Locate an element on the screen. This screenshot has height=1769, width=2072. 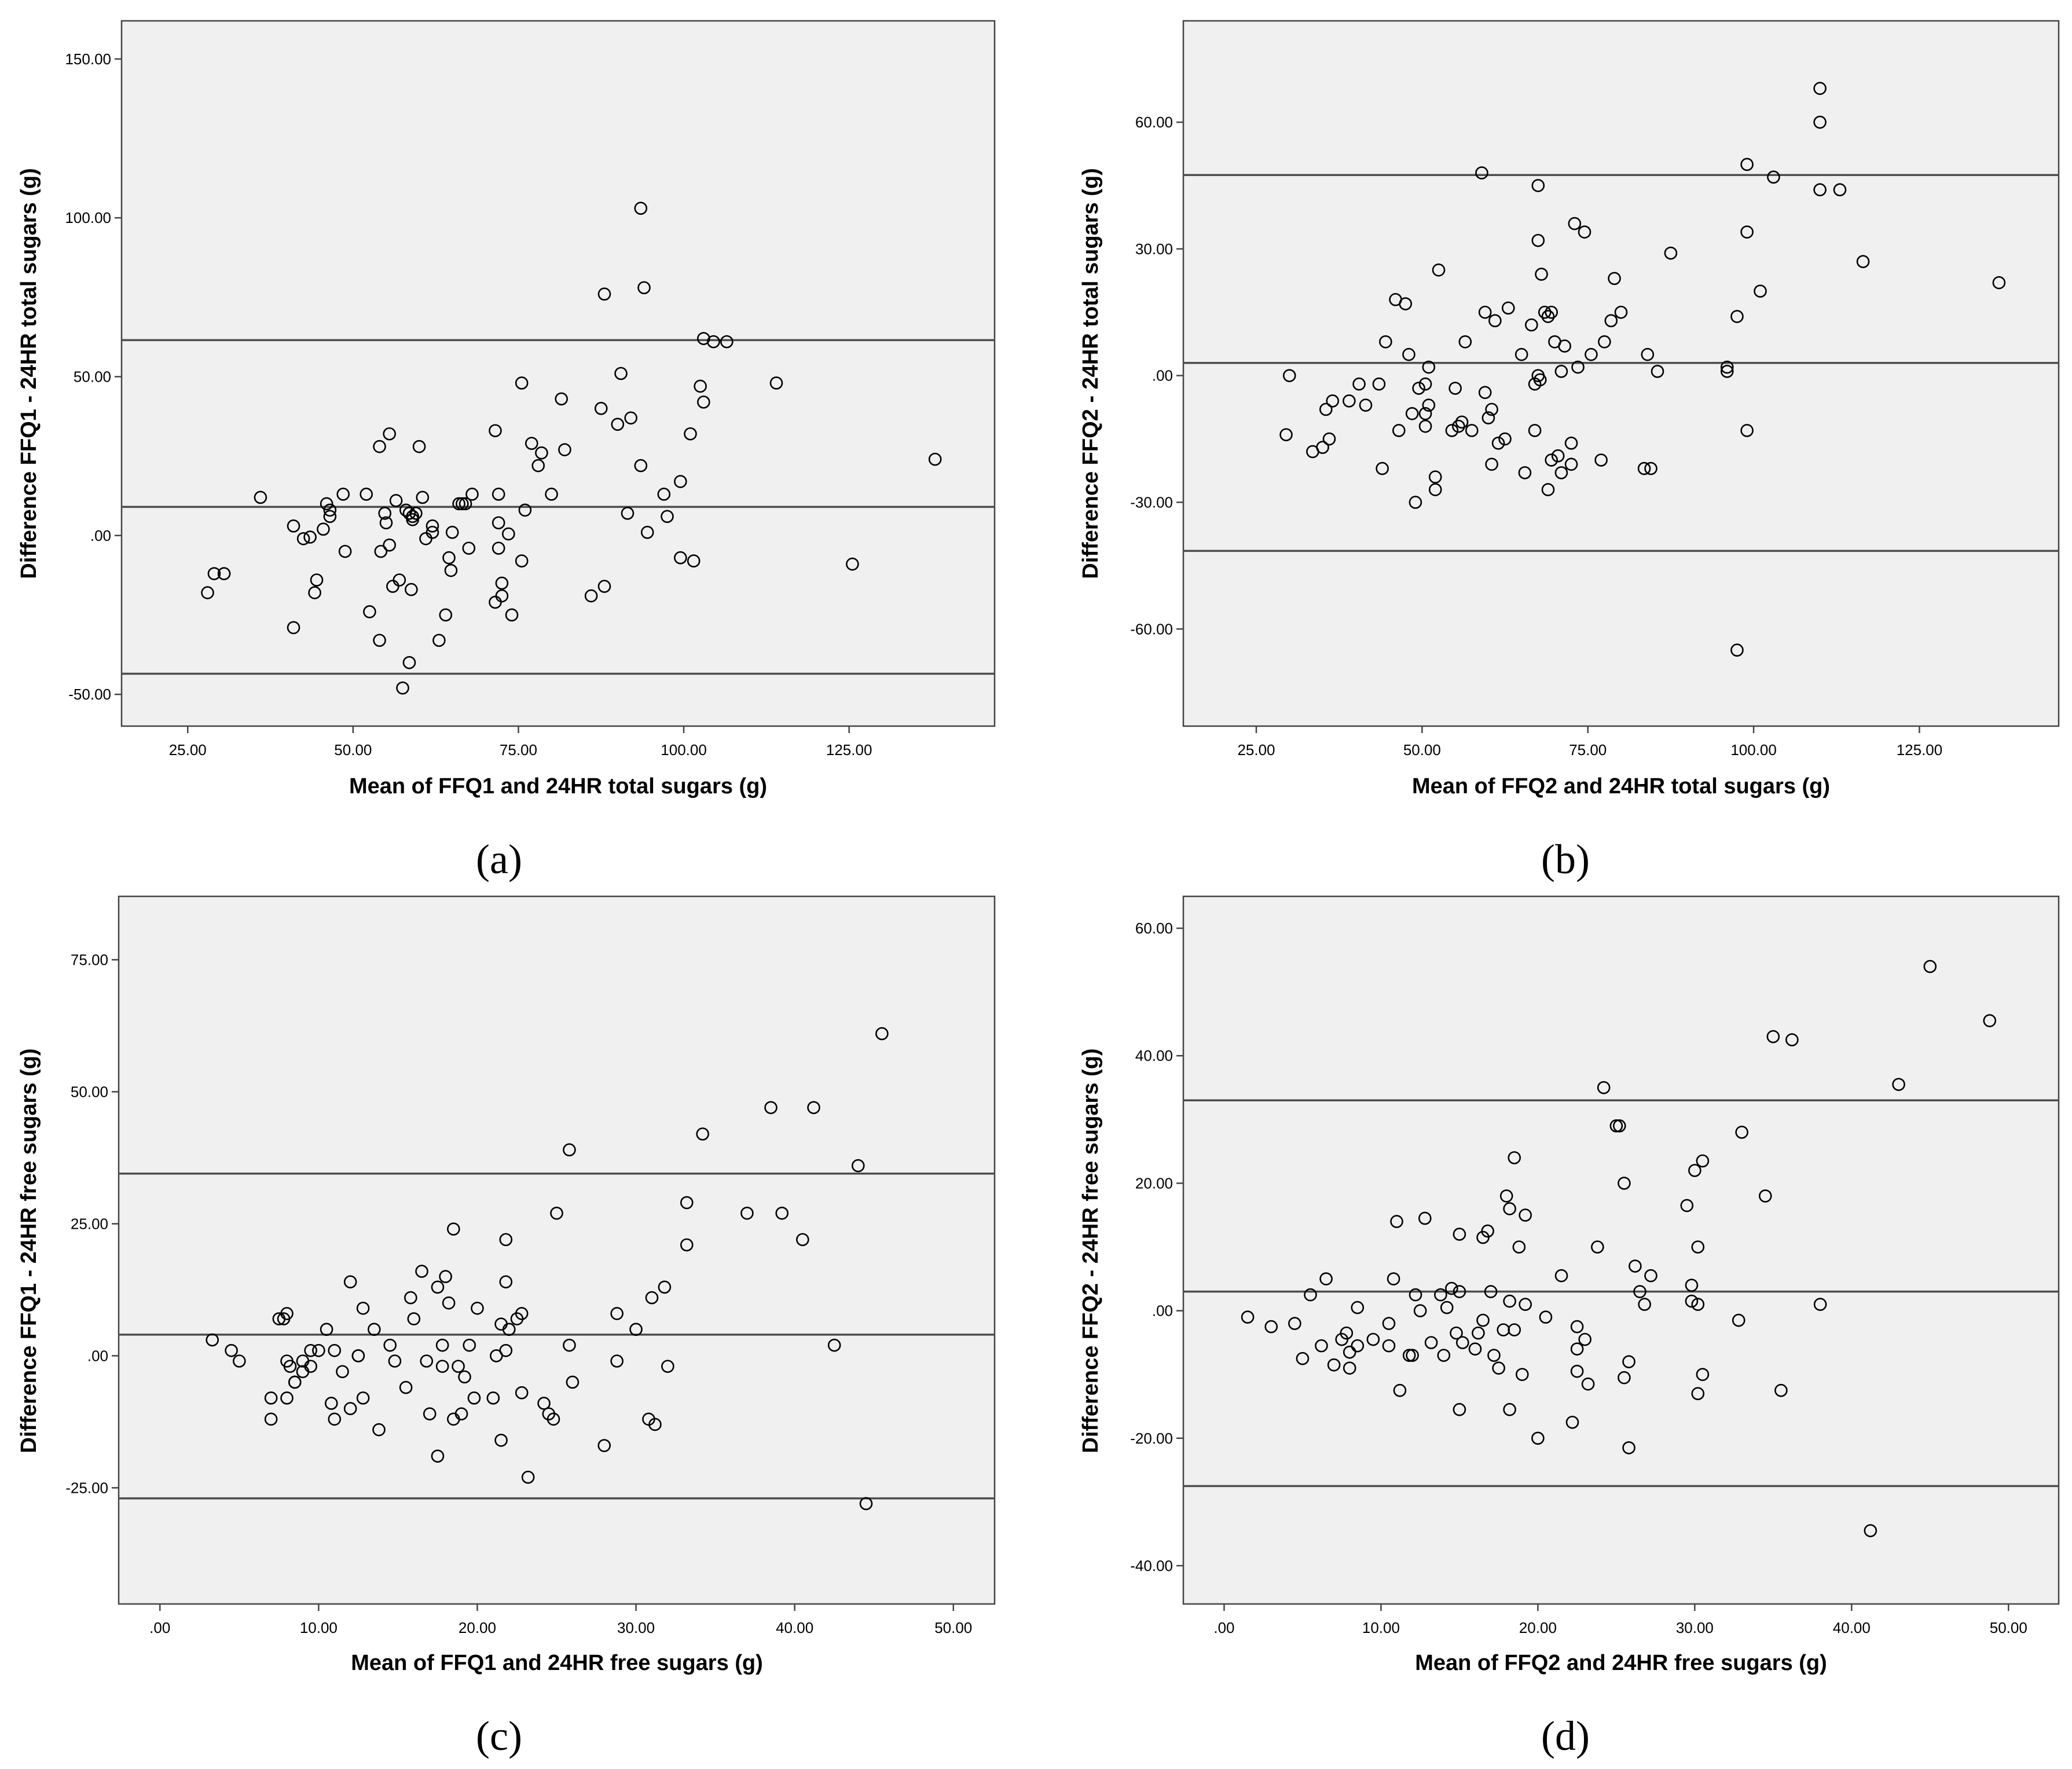
x-tick-label: .00 is located at coordinates (159, 1627).